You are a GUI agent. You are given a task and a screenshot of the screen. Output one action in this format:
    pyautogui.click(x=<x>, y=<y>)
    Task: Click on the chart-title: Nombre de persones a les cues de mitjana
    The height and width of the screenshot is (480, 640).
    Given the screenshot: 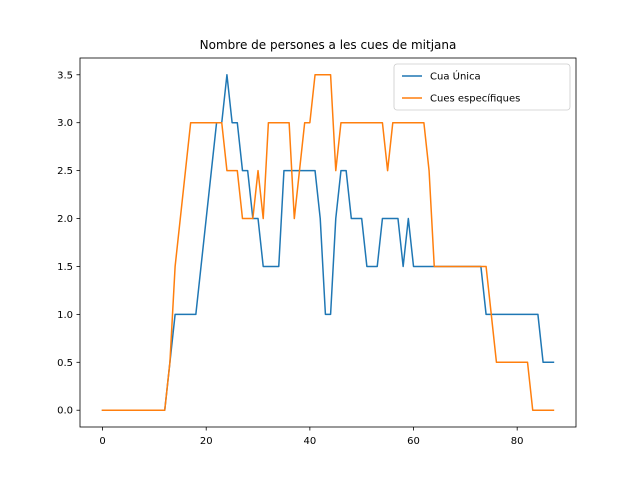 What is the action you would take?
    pyautogui.click(x=328, y=45)
    